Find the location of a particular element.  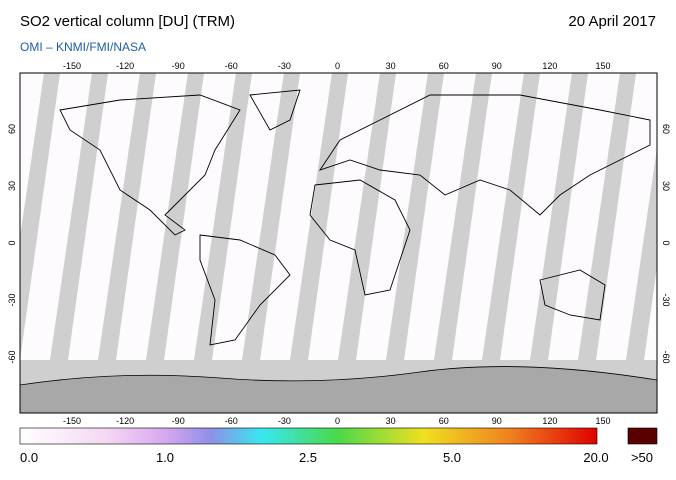

colorbar-labels: 0.0 1.0 2.5 5.0 20.0 is located at coordinates (314, 457).